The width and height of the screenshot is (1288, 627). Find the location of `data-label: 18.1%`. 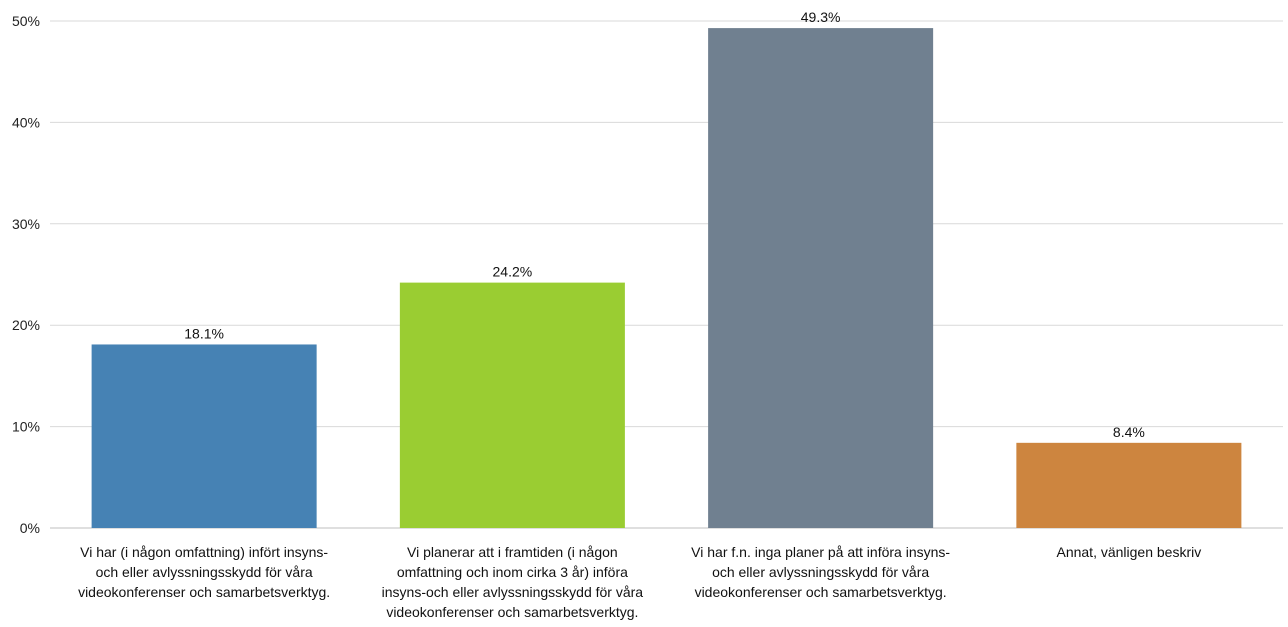

data-label: 18.1% is located at coordinates (204, 333).